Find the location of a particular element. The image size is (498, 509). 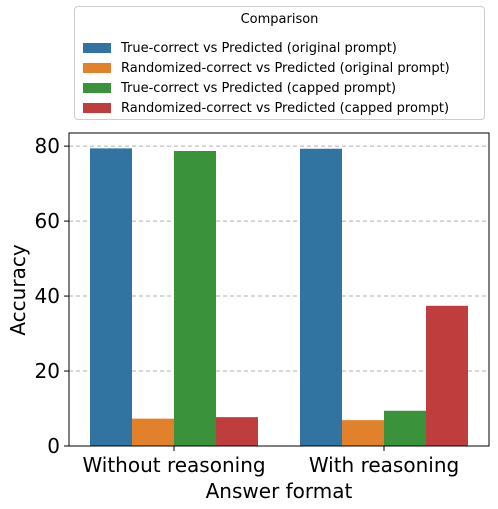

x-tick-label: With reasoning is located at coordinates (384, 465).